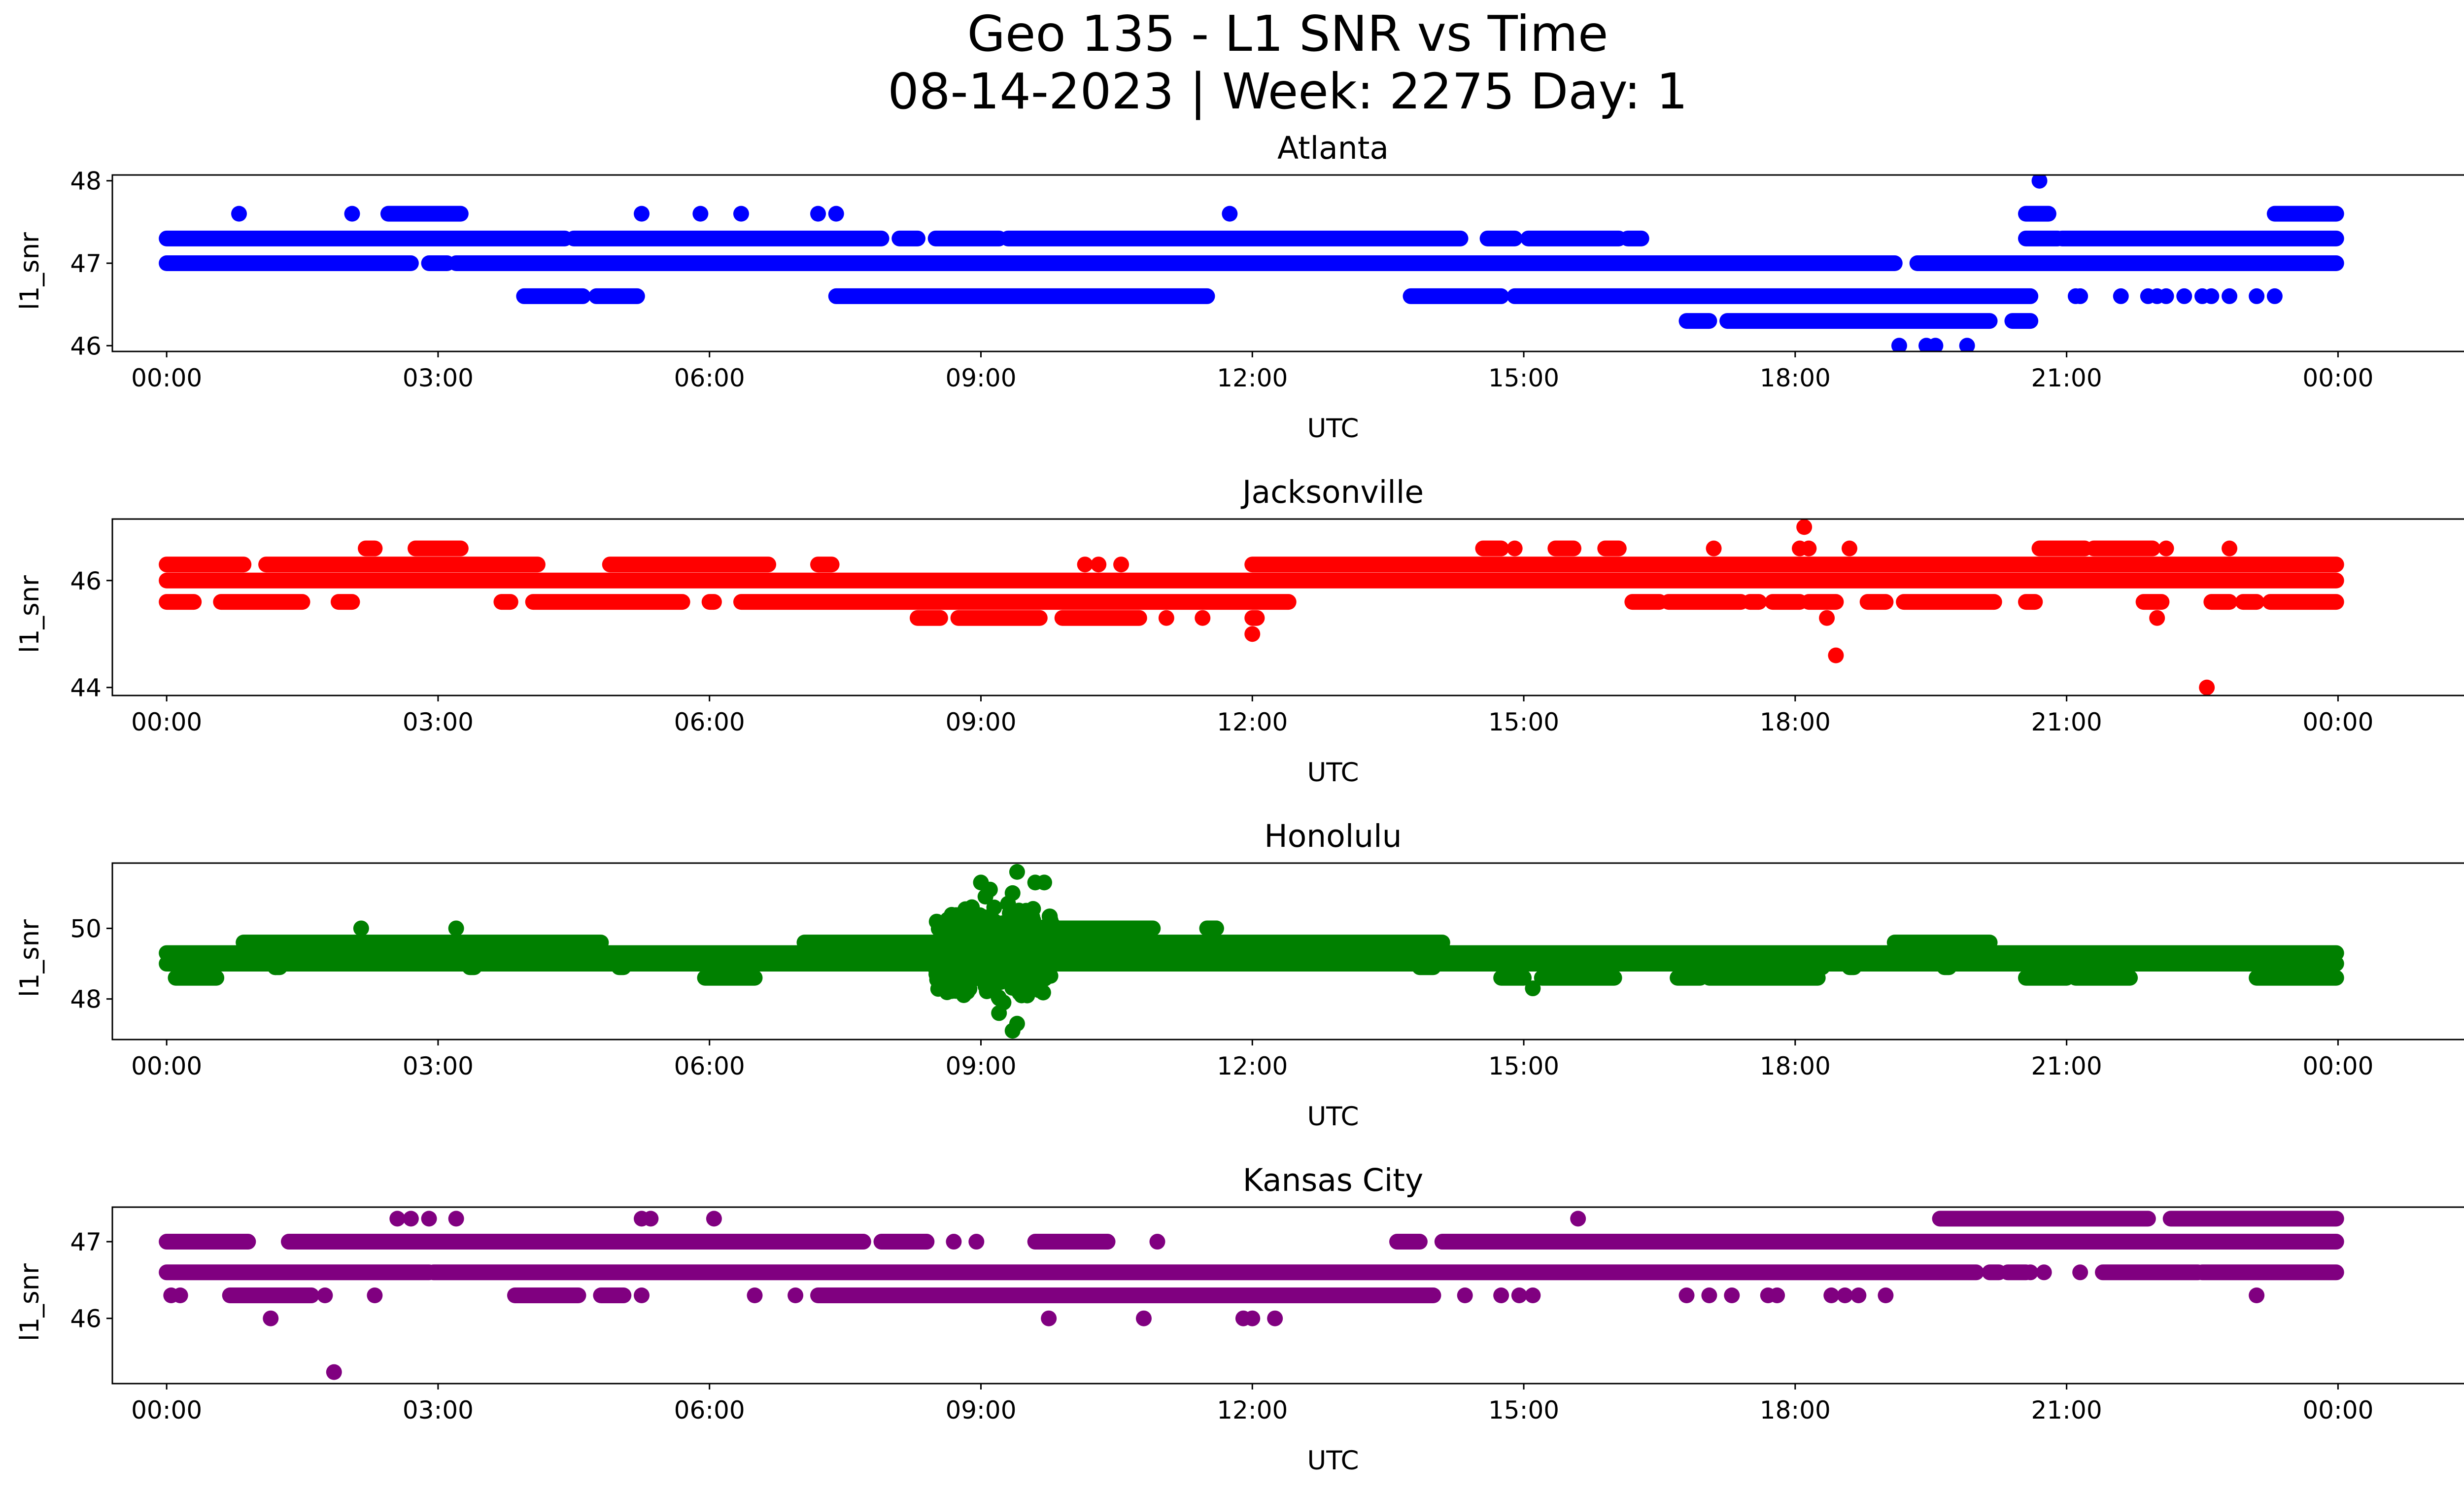 The image size is (2464, 1495). I want to click on y-tick-label: 48, so click(86, 181).